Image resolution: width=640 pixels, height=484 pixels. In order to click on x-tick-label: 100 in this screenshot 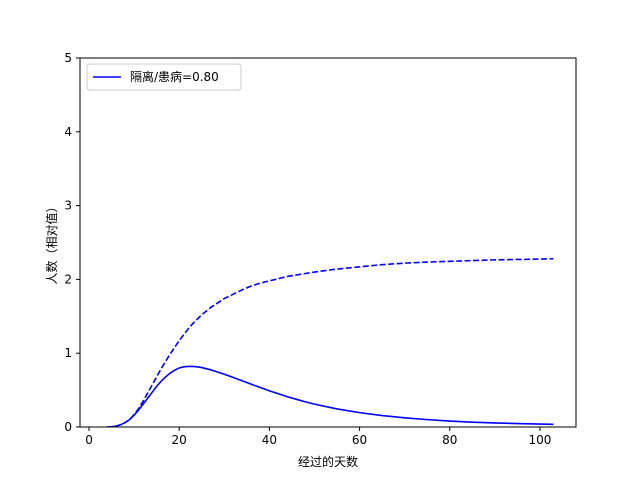, I will do `click(539, 440)`.